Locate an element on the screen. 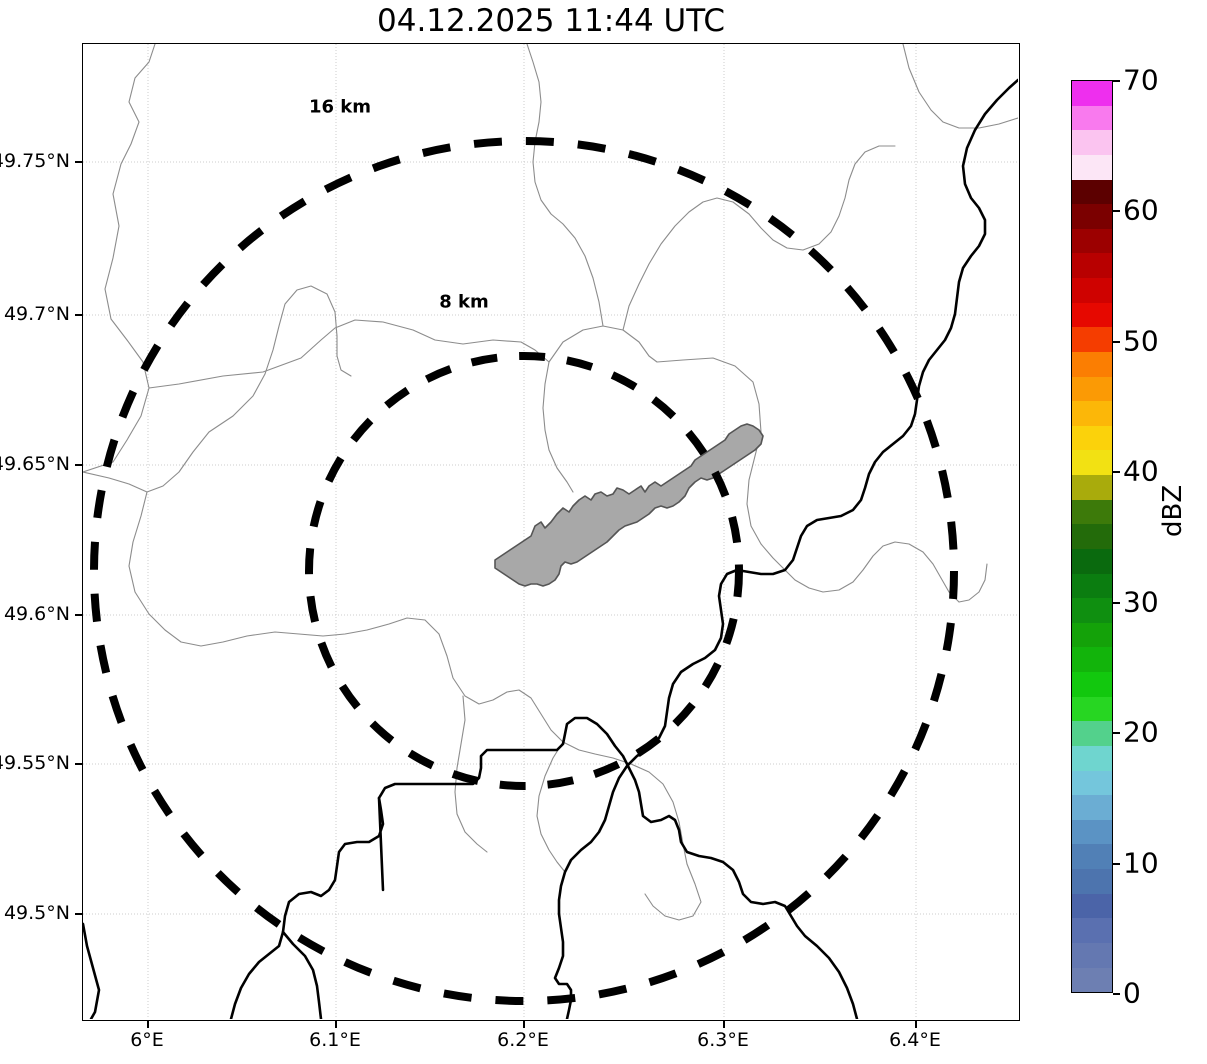 This screenshot has width=1207, height=1064. xtick-label-62e: 6.2°E is located at coordinates (523, 1040).